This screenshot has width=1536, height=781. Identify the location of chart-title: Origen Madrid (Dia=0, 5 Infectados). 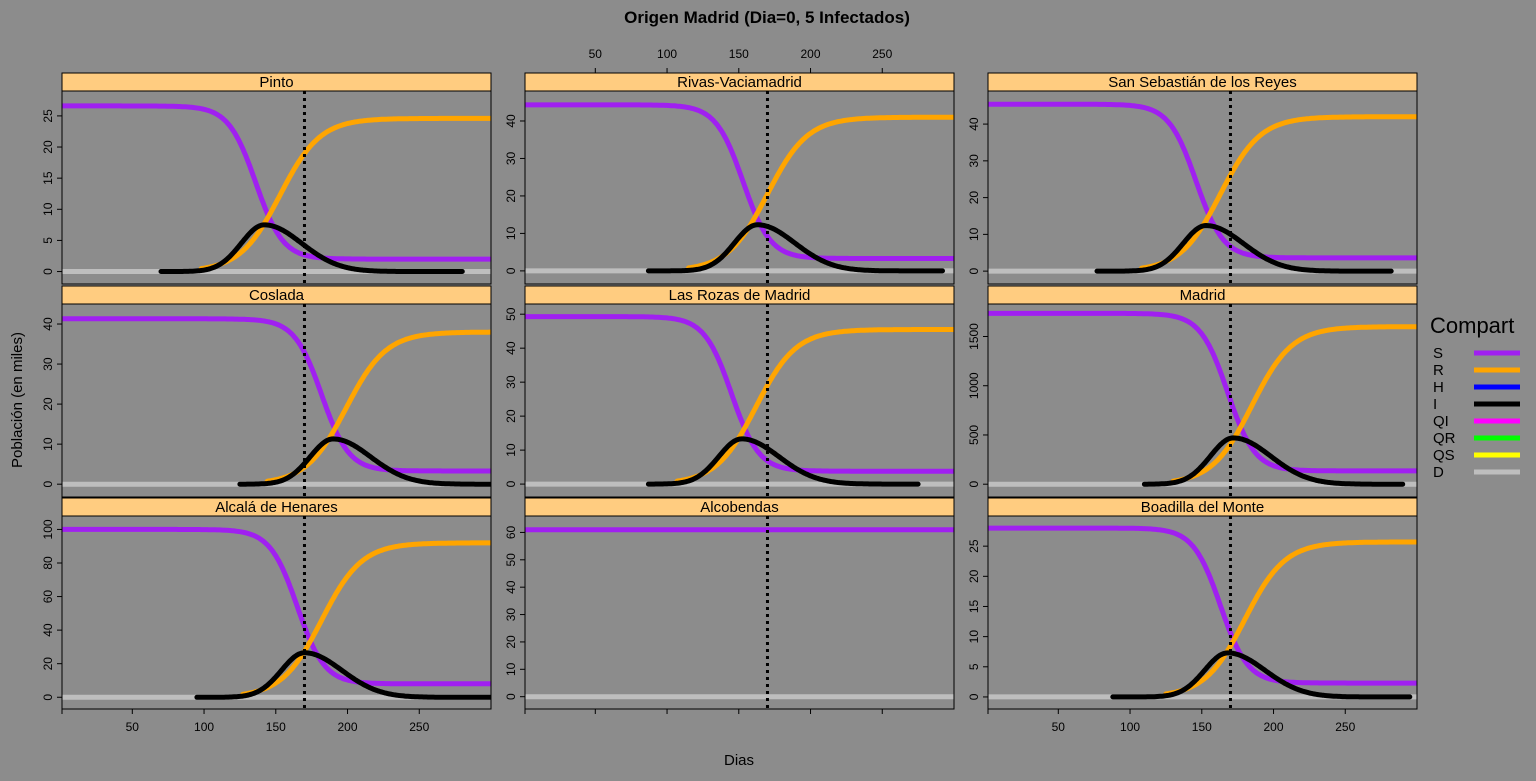
(767, 17).